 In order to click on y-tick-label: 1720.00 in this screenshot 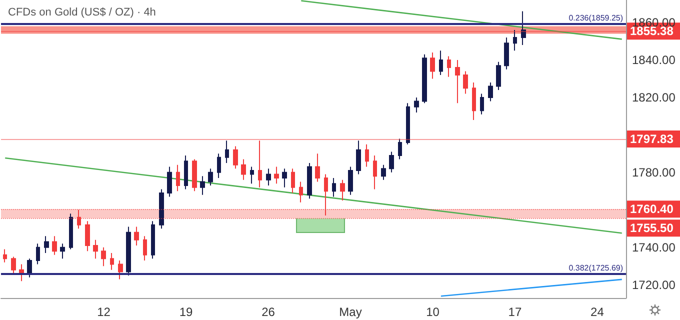, I will do `click(654, 285)`.